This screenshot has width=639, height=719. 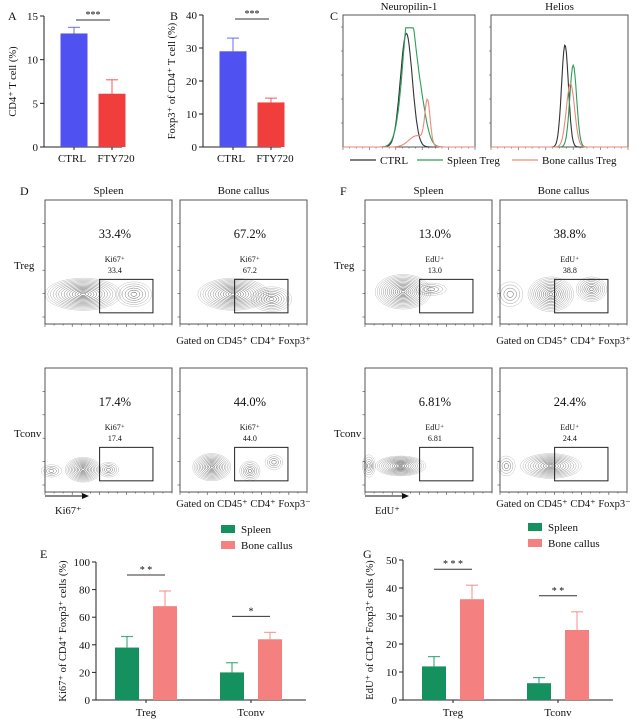 What do you see at coordinates (579, 161) in the screenshot?
I see `legend-label: Bone callus Treg` at bounding box center [579, 161].